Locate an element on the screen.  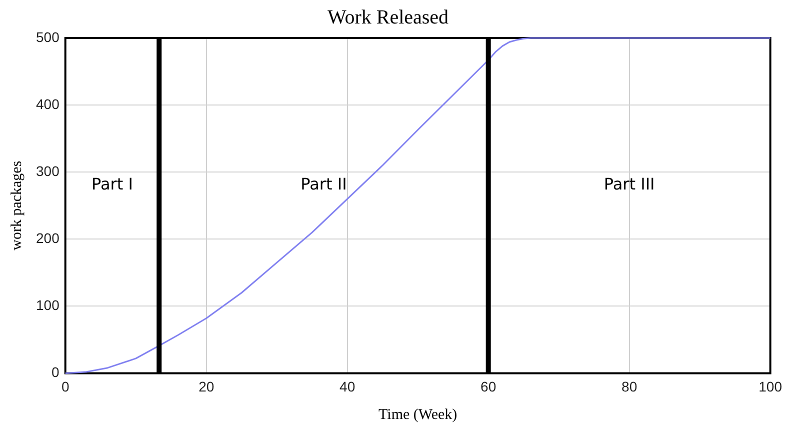
x-tick-label: 20 is located at coordinates (206, 386).